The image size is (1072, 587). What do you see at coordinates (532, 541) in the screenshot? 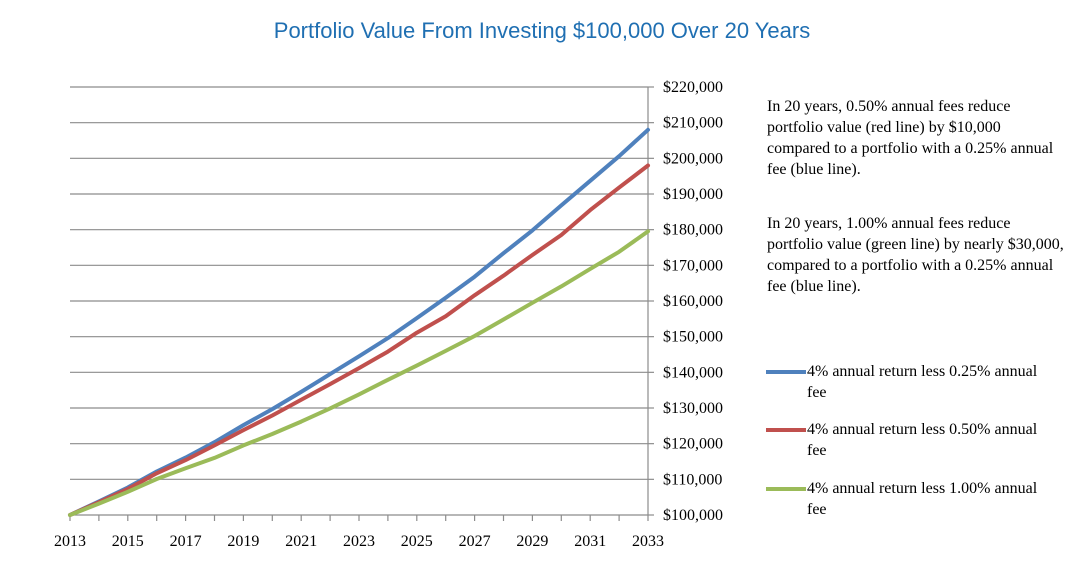
I see `x-tick-label-8: 2029` at bounding box center [532, 541].